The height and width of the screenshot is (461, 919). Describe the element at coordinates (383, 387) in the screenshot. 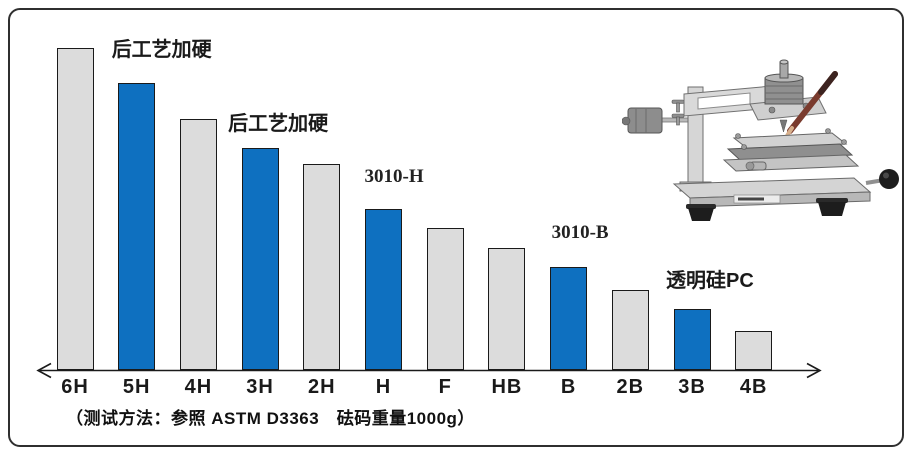

I see `tick-label-H: H` at that location.